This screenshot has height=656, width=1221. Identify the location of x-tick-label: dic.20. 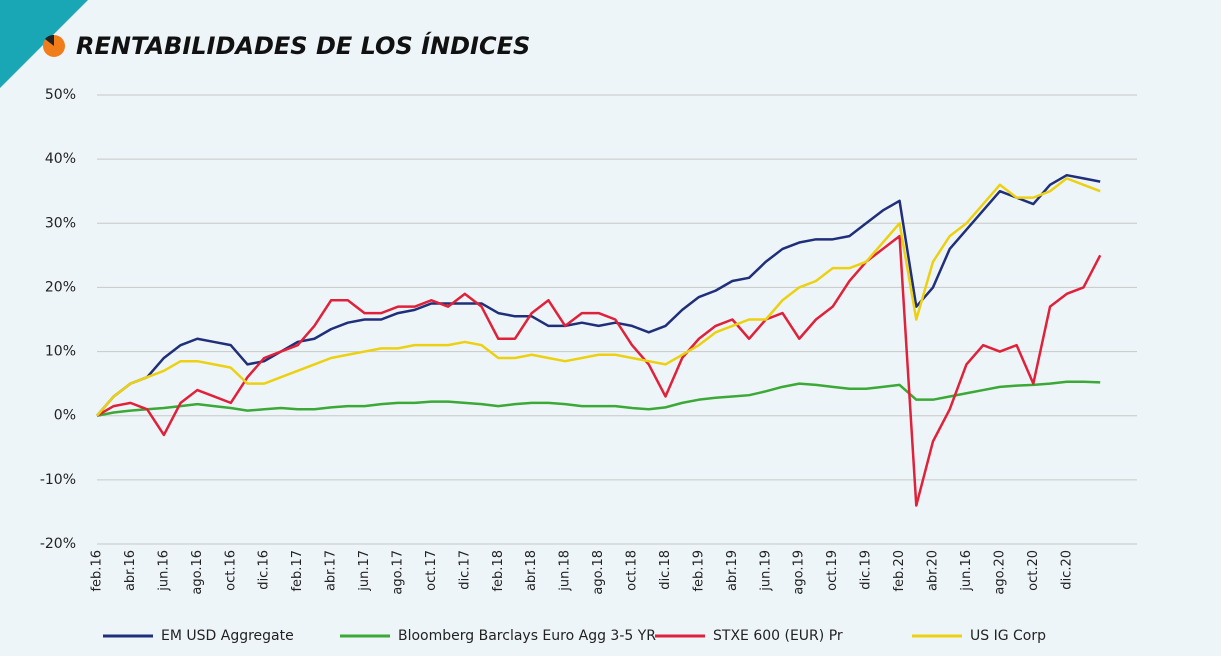
(1066, 570).